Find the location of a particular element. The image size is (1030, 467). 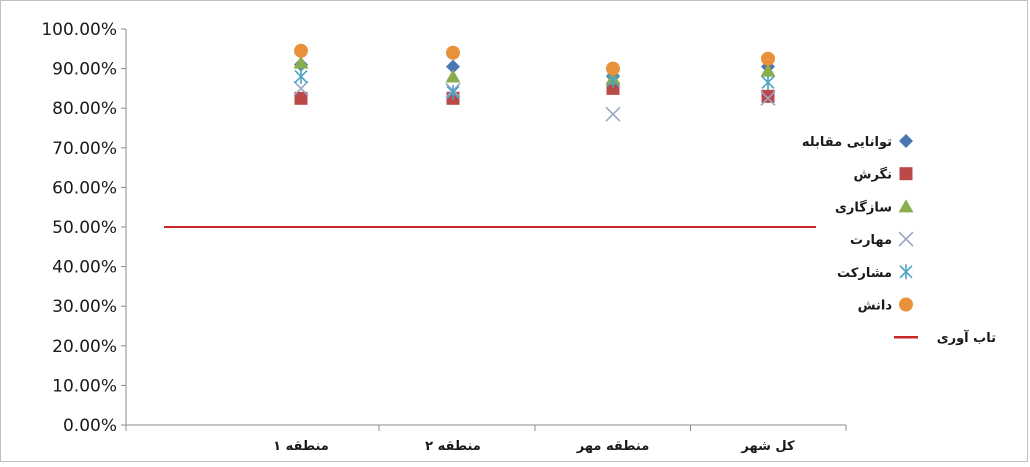

legend-label: مهارت is located at coordinates (871, 240).